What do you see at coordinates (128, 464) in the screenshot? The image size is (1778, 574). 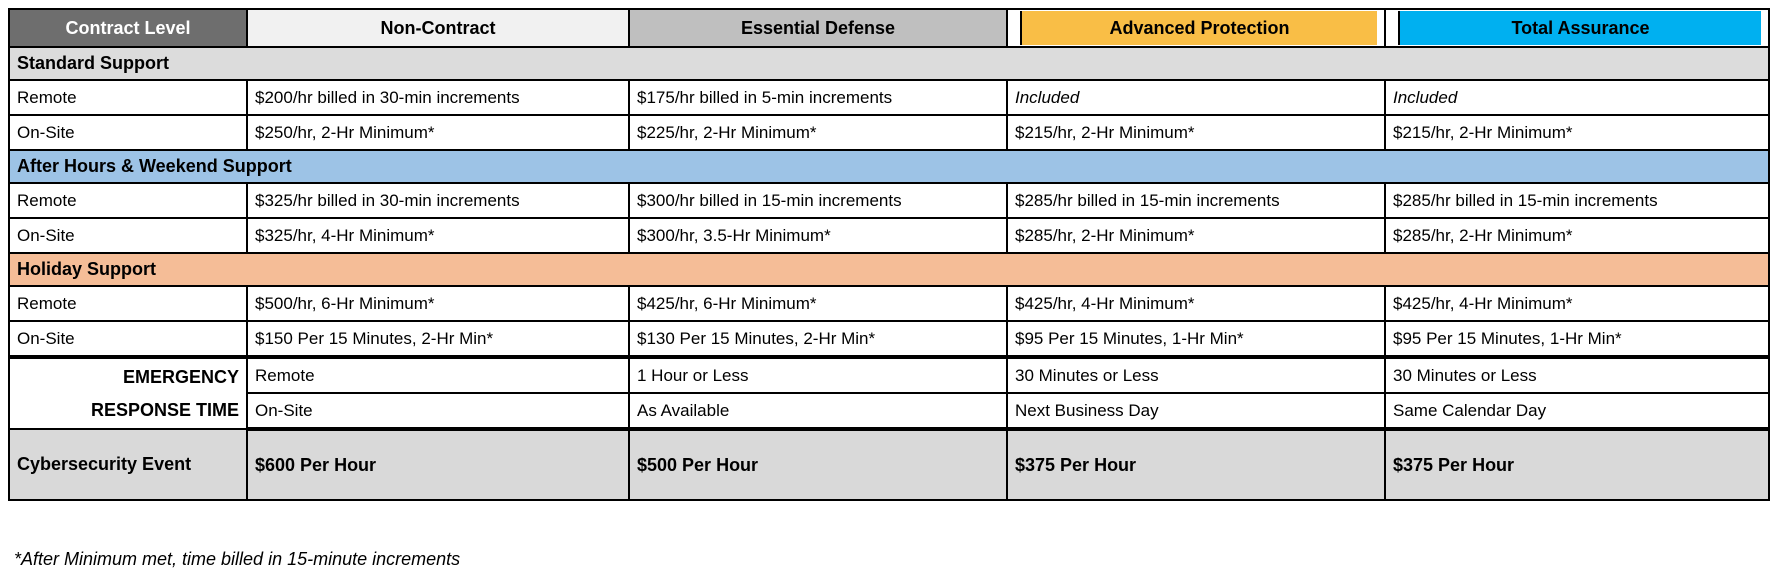 I see `row-label: Cybersecurity Event` at bounding box center [128, 464].